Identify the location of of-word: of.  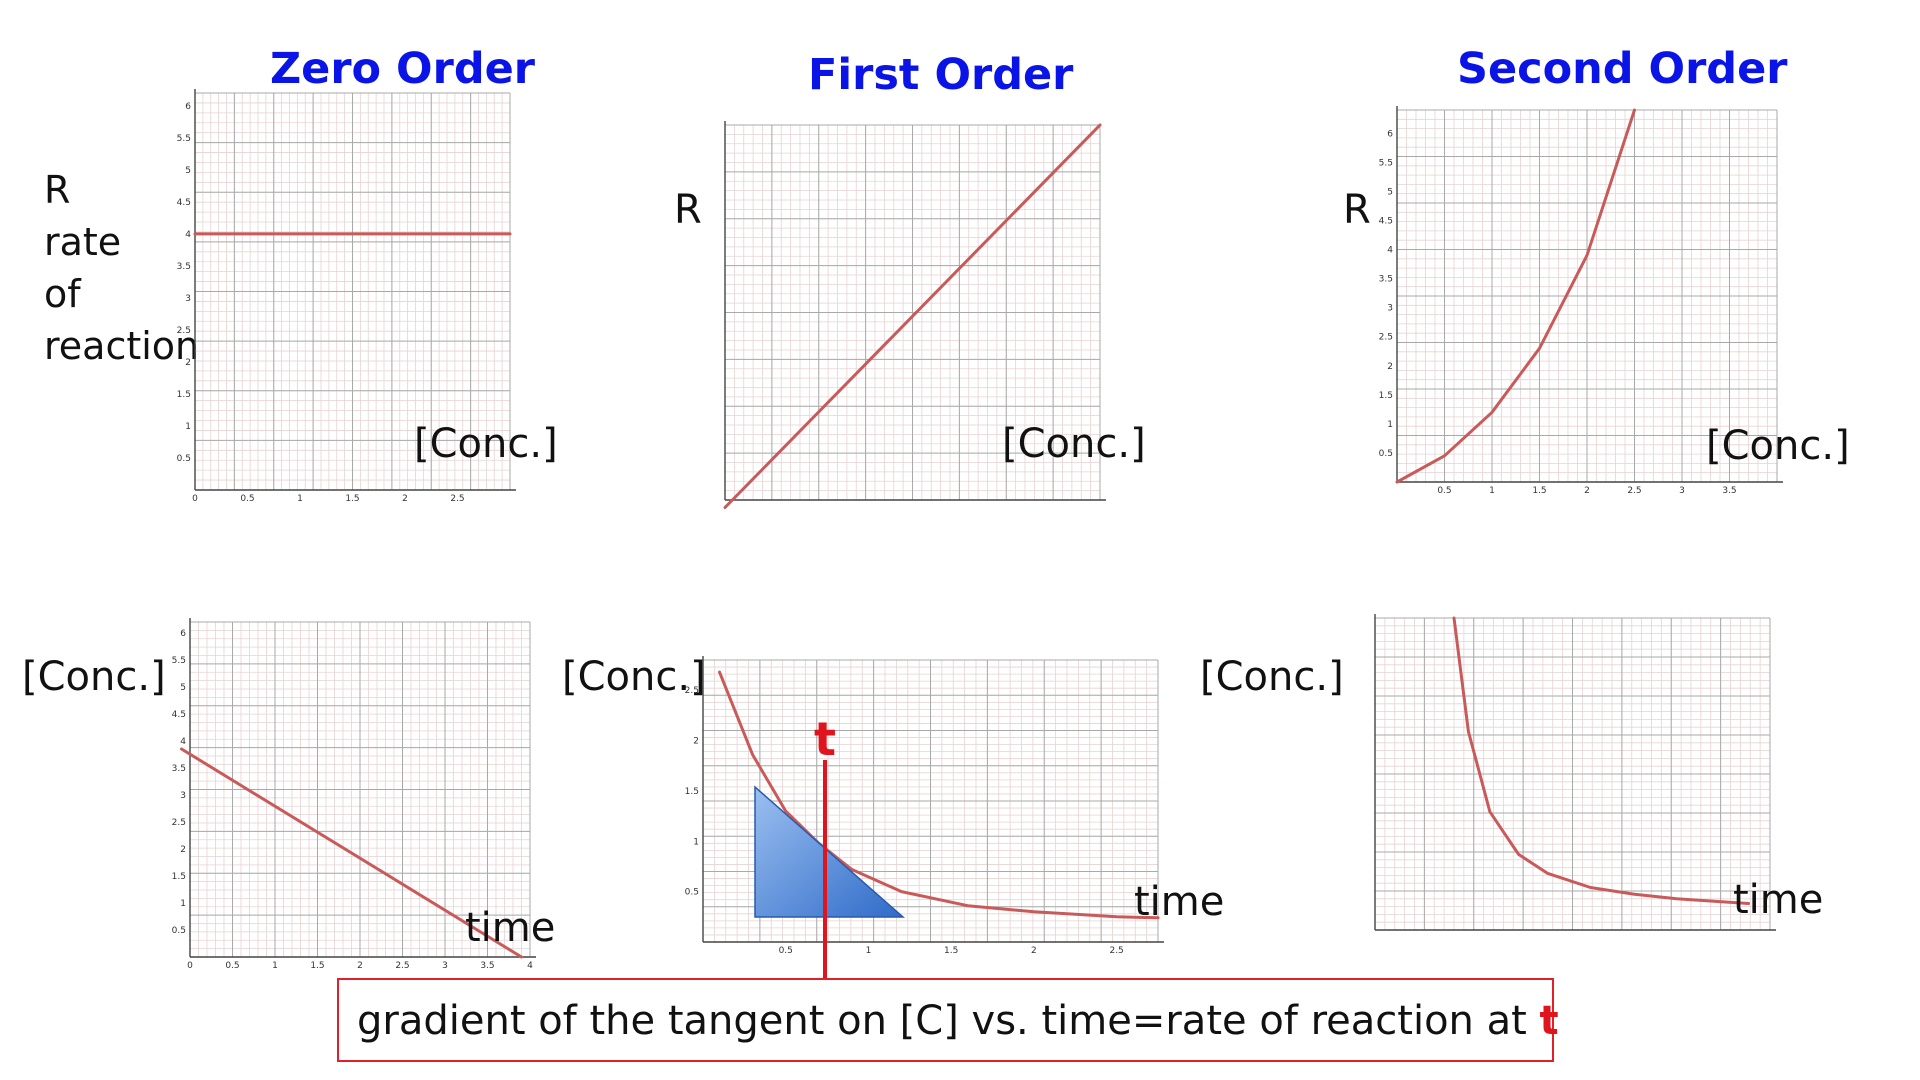
(62, 294).